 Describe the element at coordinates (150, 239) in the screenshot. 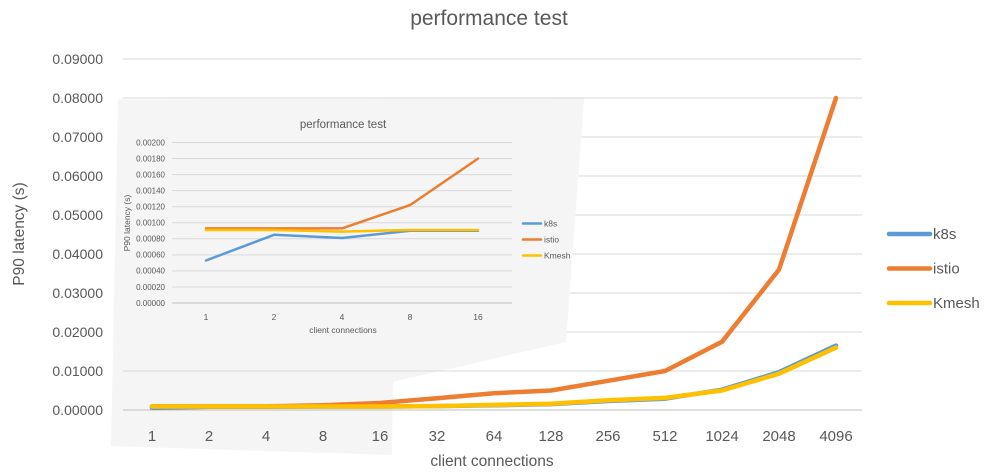

I see `y-tick-label: 0.00080` at that location.